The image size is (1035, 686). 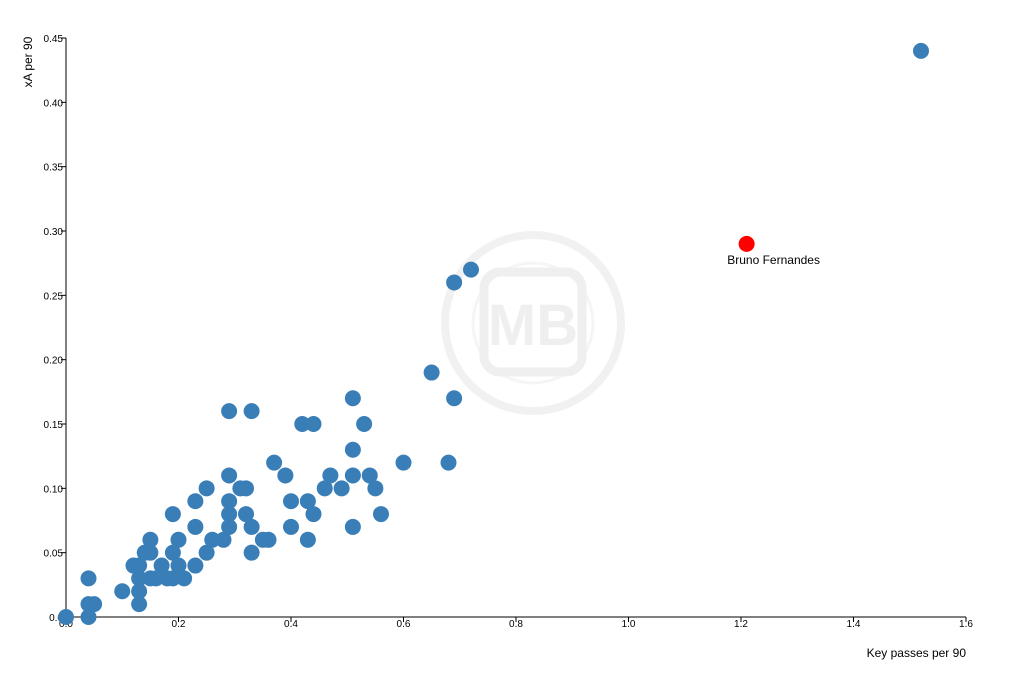 What do you see at coordinates (54, 296) in the screenshot?
I see `y-tick-label: 0.25` at bounding box center [54, 296].